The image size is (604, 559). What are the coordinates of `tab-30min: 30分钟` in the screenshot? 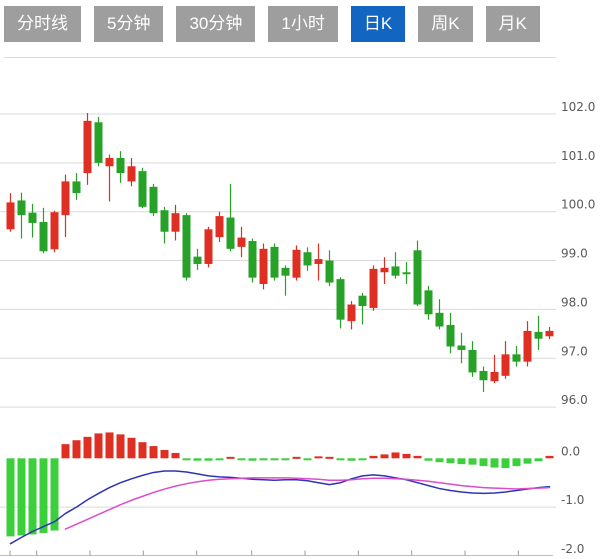 It's located at (216, 24).